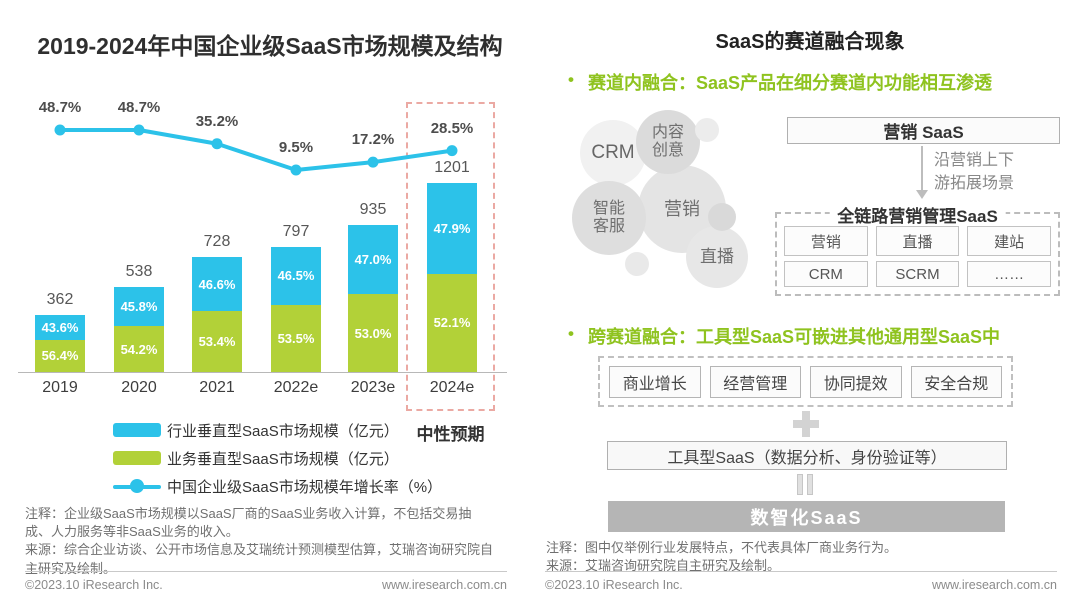 The width and height of the screenshot is (1080, 602). Describe the element at coordinates (805, 381) in the screenshot. I see `general-saas-group: 商业增长 经营管理 协同提效 安全合规` at that location.